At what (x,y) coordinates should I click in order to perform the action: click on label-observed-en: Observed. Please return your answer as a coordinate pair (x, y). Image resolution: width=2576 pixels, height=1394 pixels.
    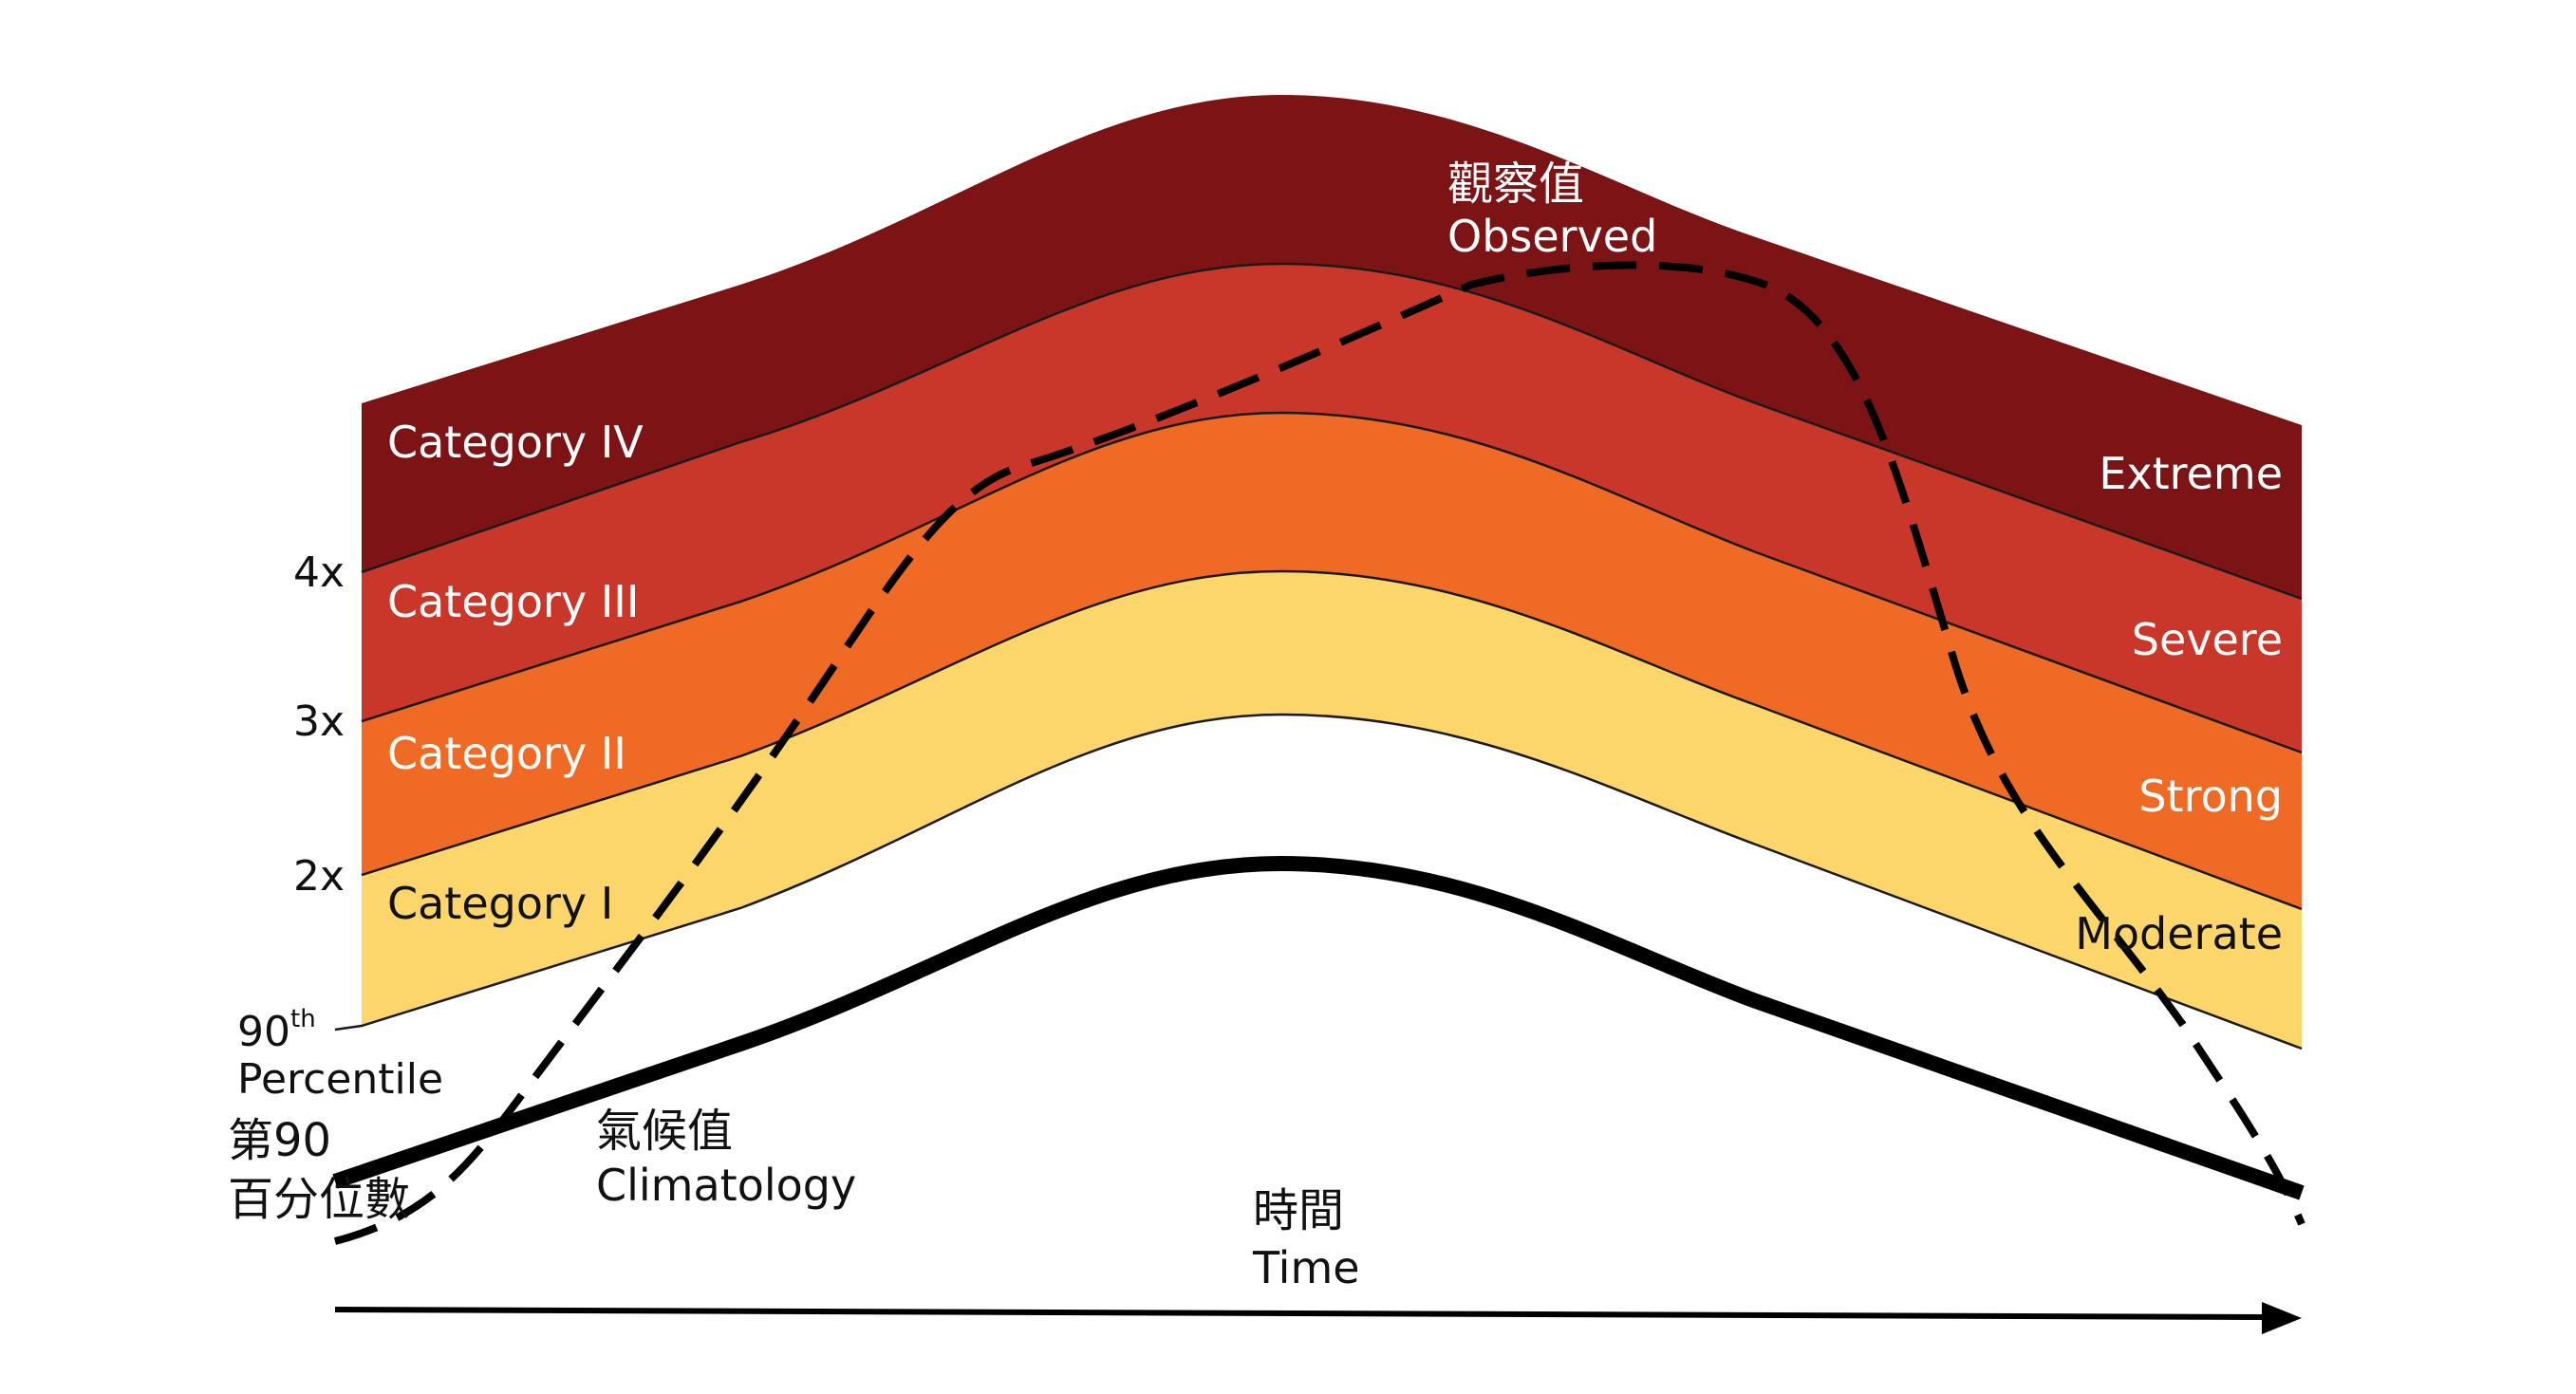
    Looking at the image, I should click on (1552, 236).